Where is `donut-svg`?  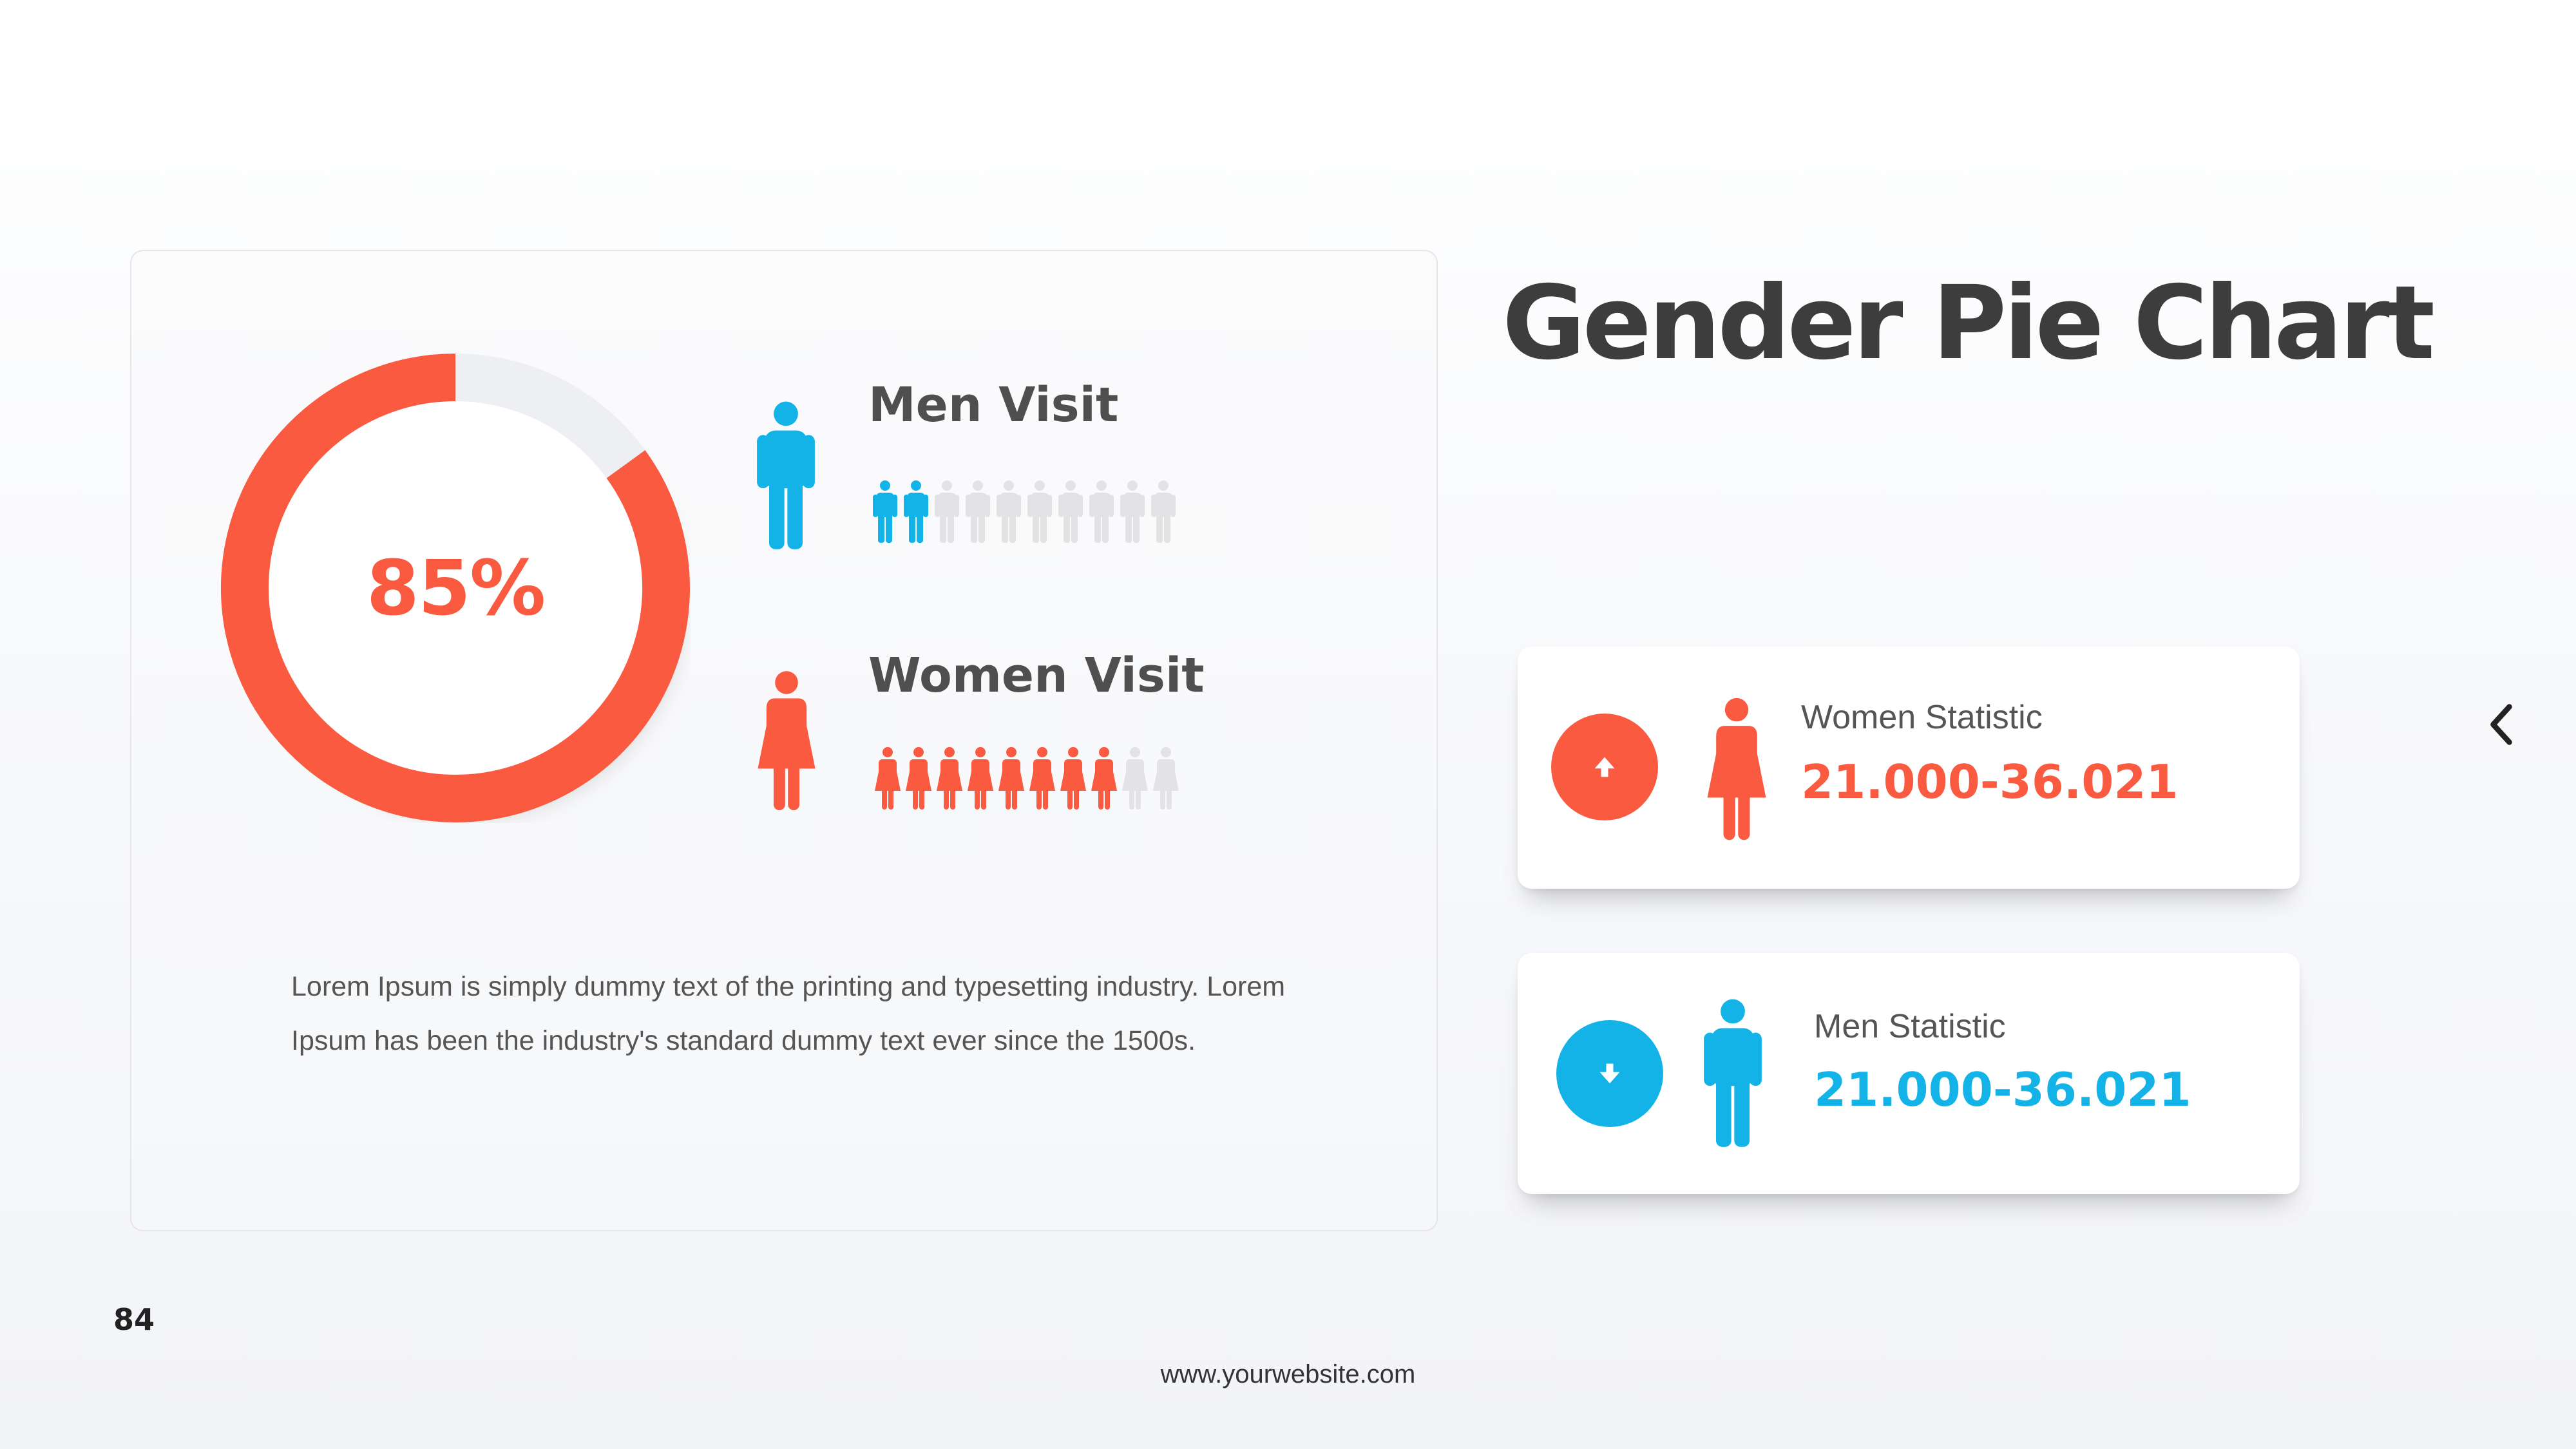 donut-svg is located at coordinates (455, 588).